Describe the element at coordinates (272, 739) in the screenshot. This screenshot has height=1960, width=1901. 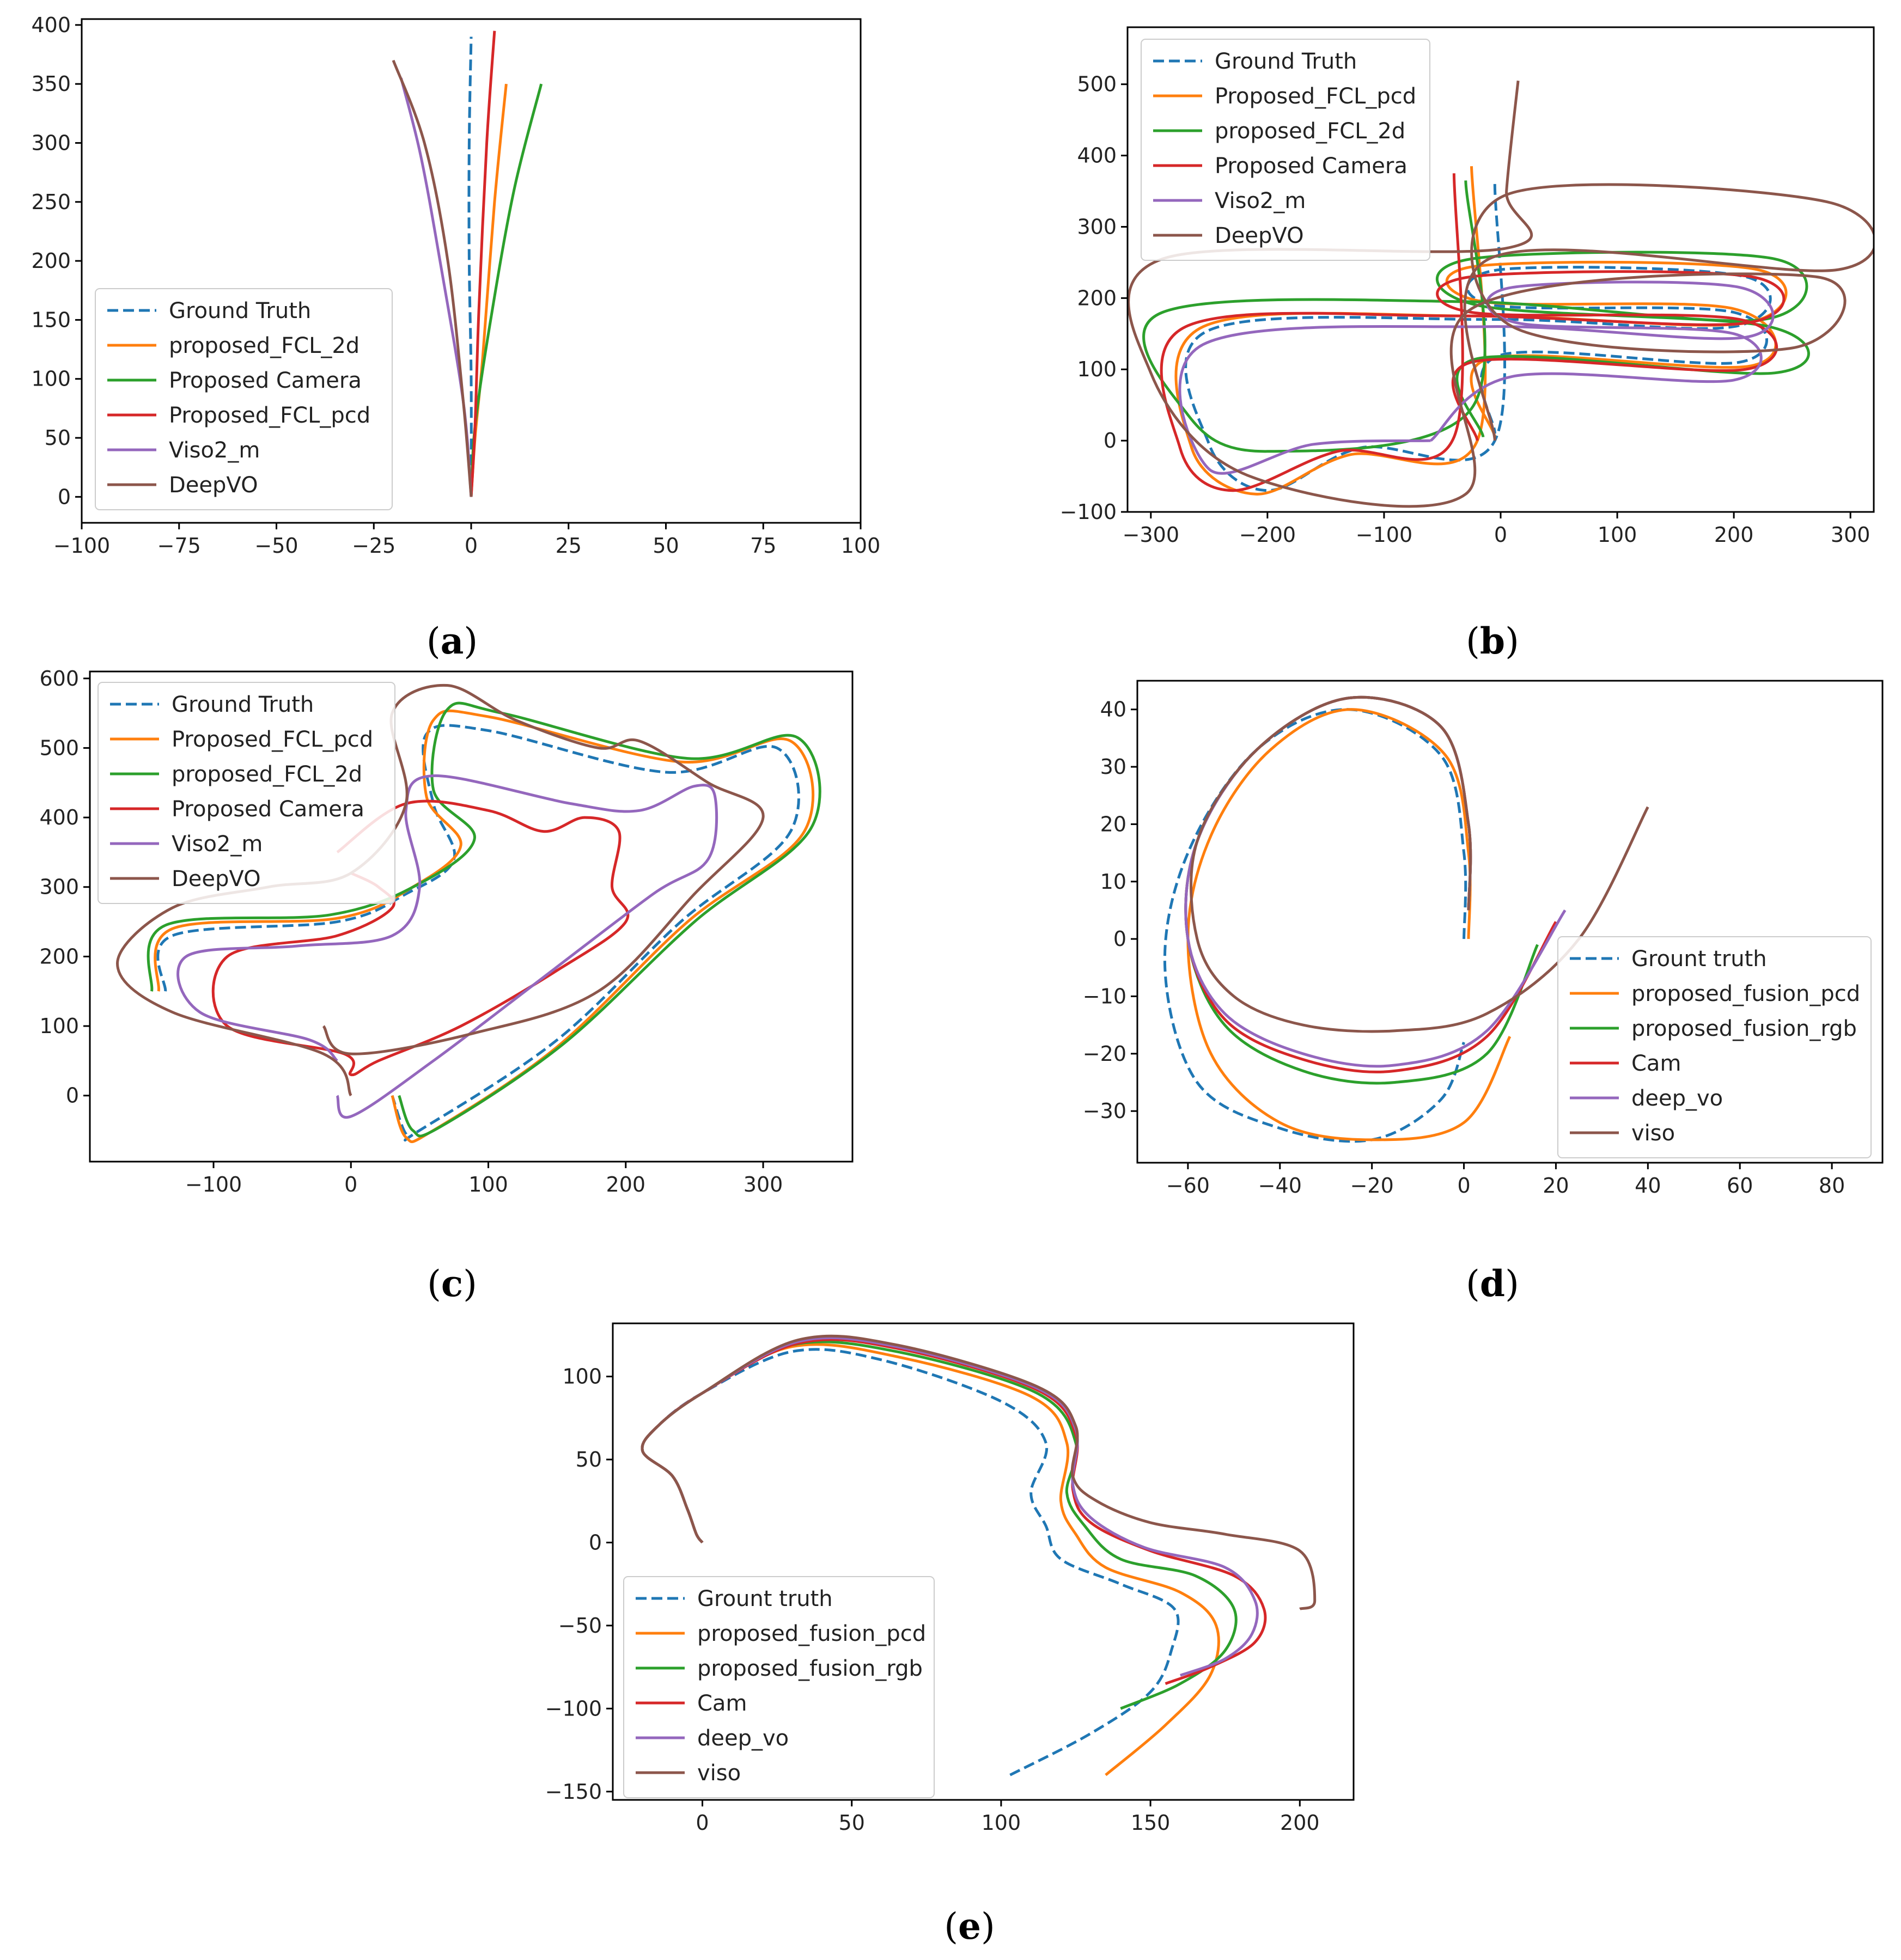
I see `chart-c-legend-label-1: Proposed_FCL_pcd` at that location.